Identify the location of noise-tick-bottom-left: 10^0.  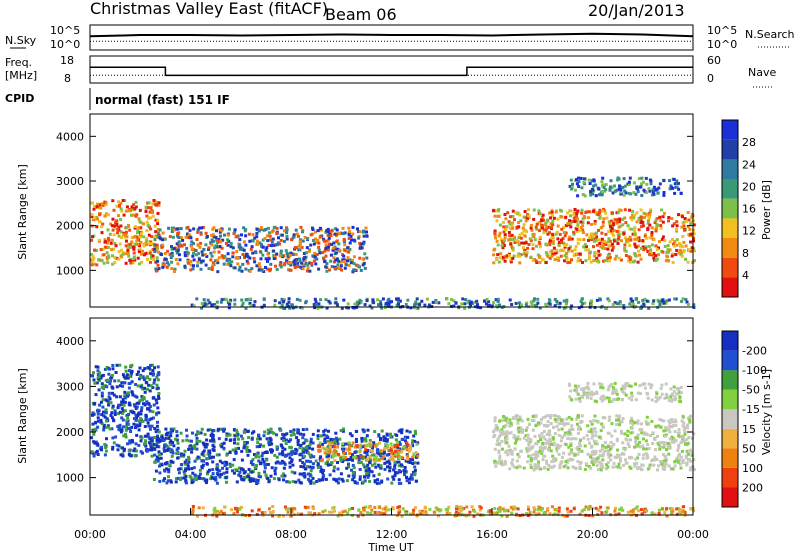
(65, 44).